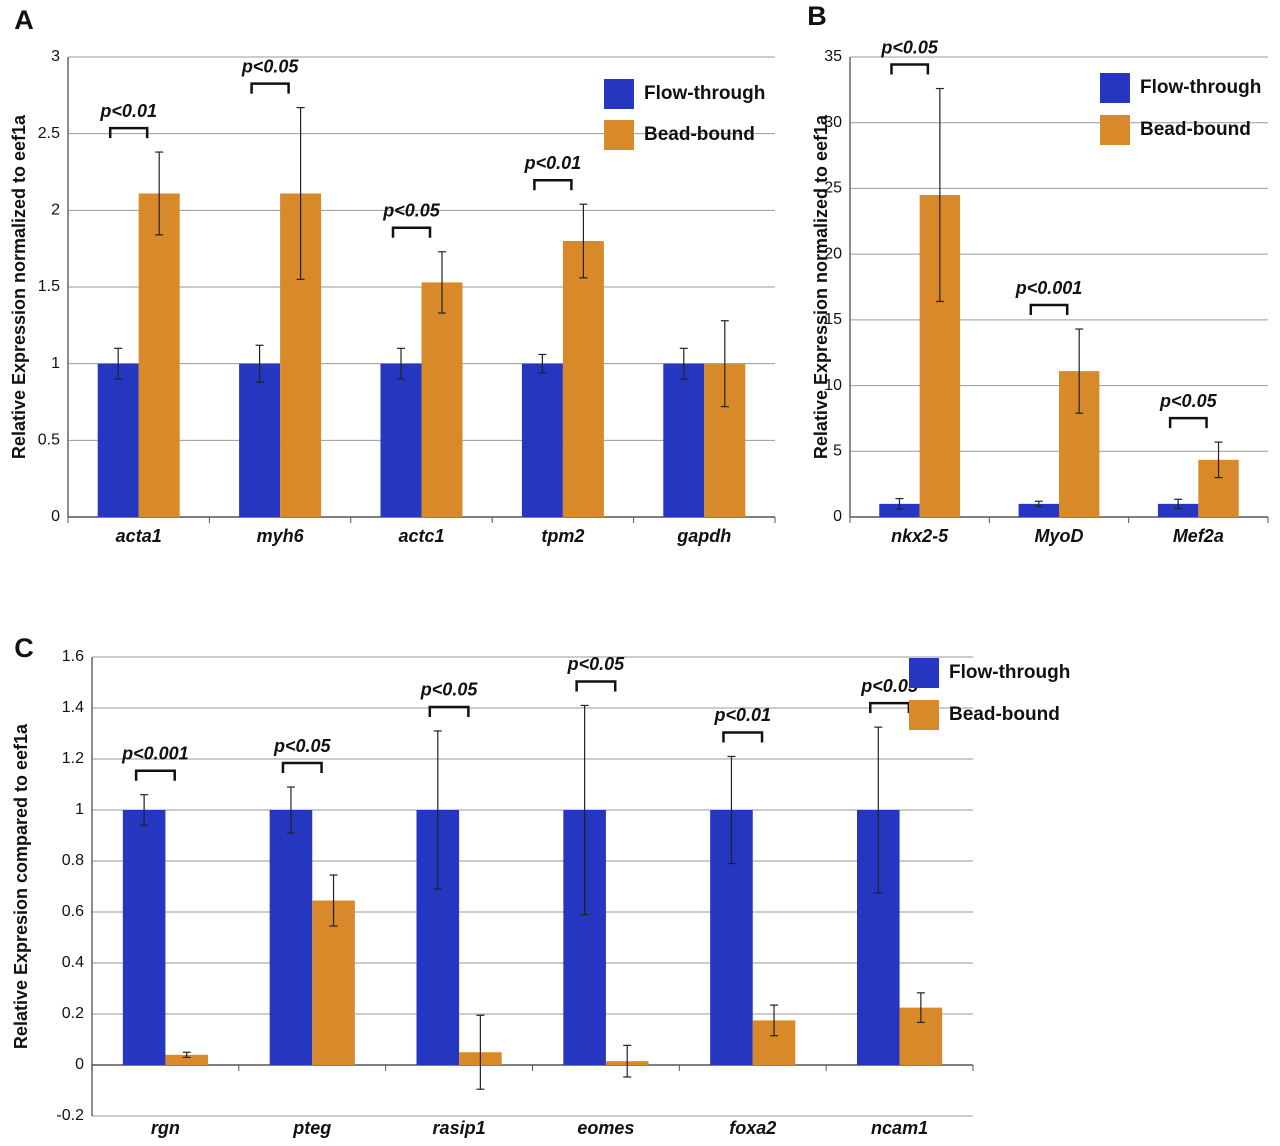 The height and width of the screenshot is (1146, 1280). I want to click on panel-label: C, so click(24, 648).